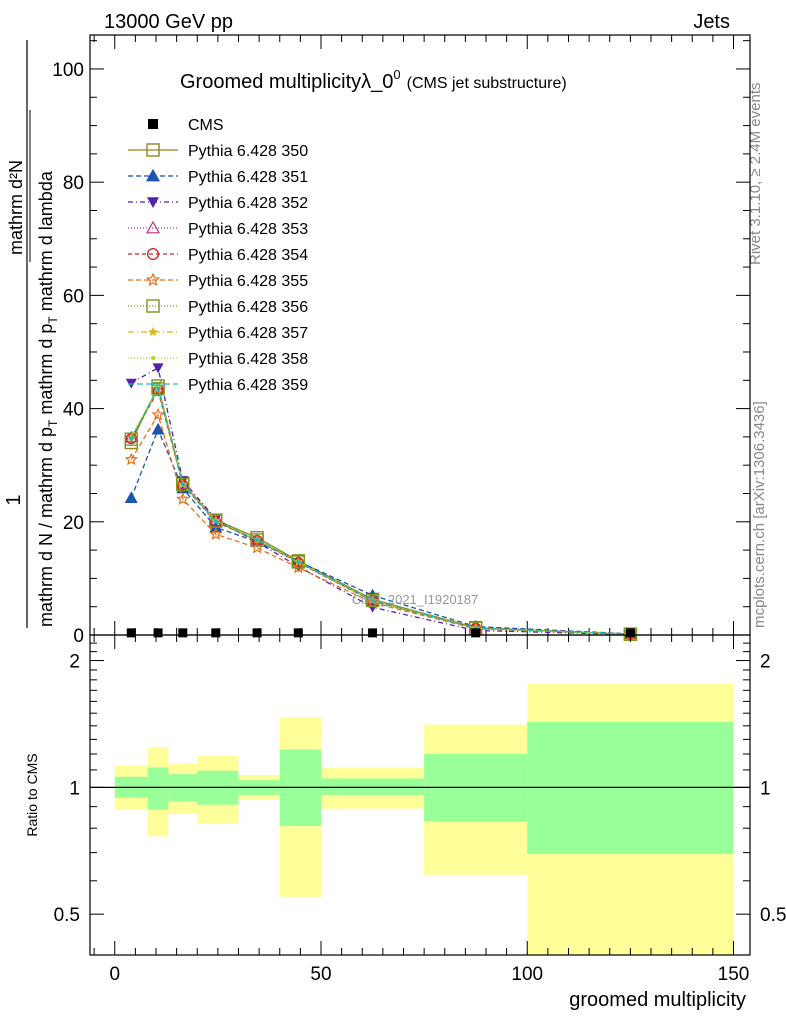 Image resolution: width=786 pixels, height=1024 pixels. Describe the element at coordinates (286, 82) in the screenshot. I see `plot-title-main: Groomed multiplicityλ_0` at that location.